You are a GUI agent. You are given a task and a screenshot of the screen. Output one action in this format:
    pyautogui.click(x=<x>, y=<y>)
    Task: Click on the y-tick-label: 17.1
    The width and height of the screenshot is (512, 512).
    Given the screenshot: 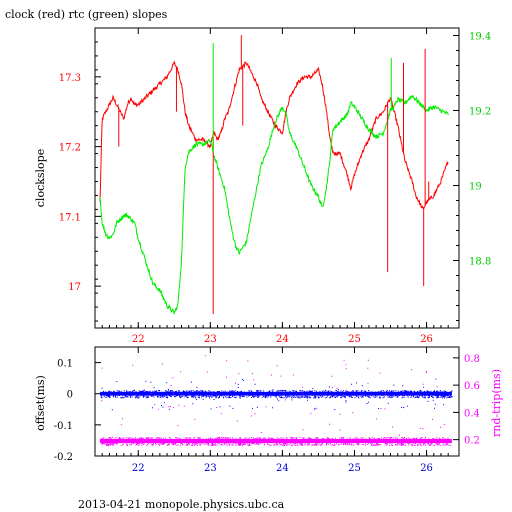 What is the action you would take?
    pyautogui.click(x=70, y=217)
    